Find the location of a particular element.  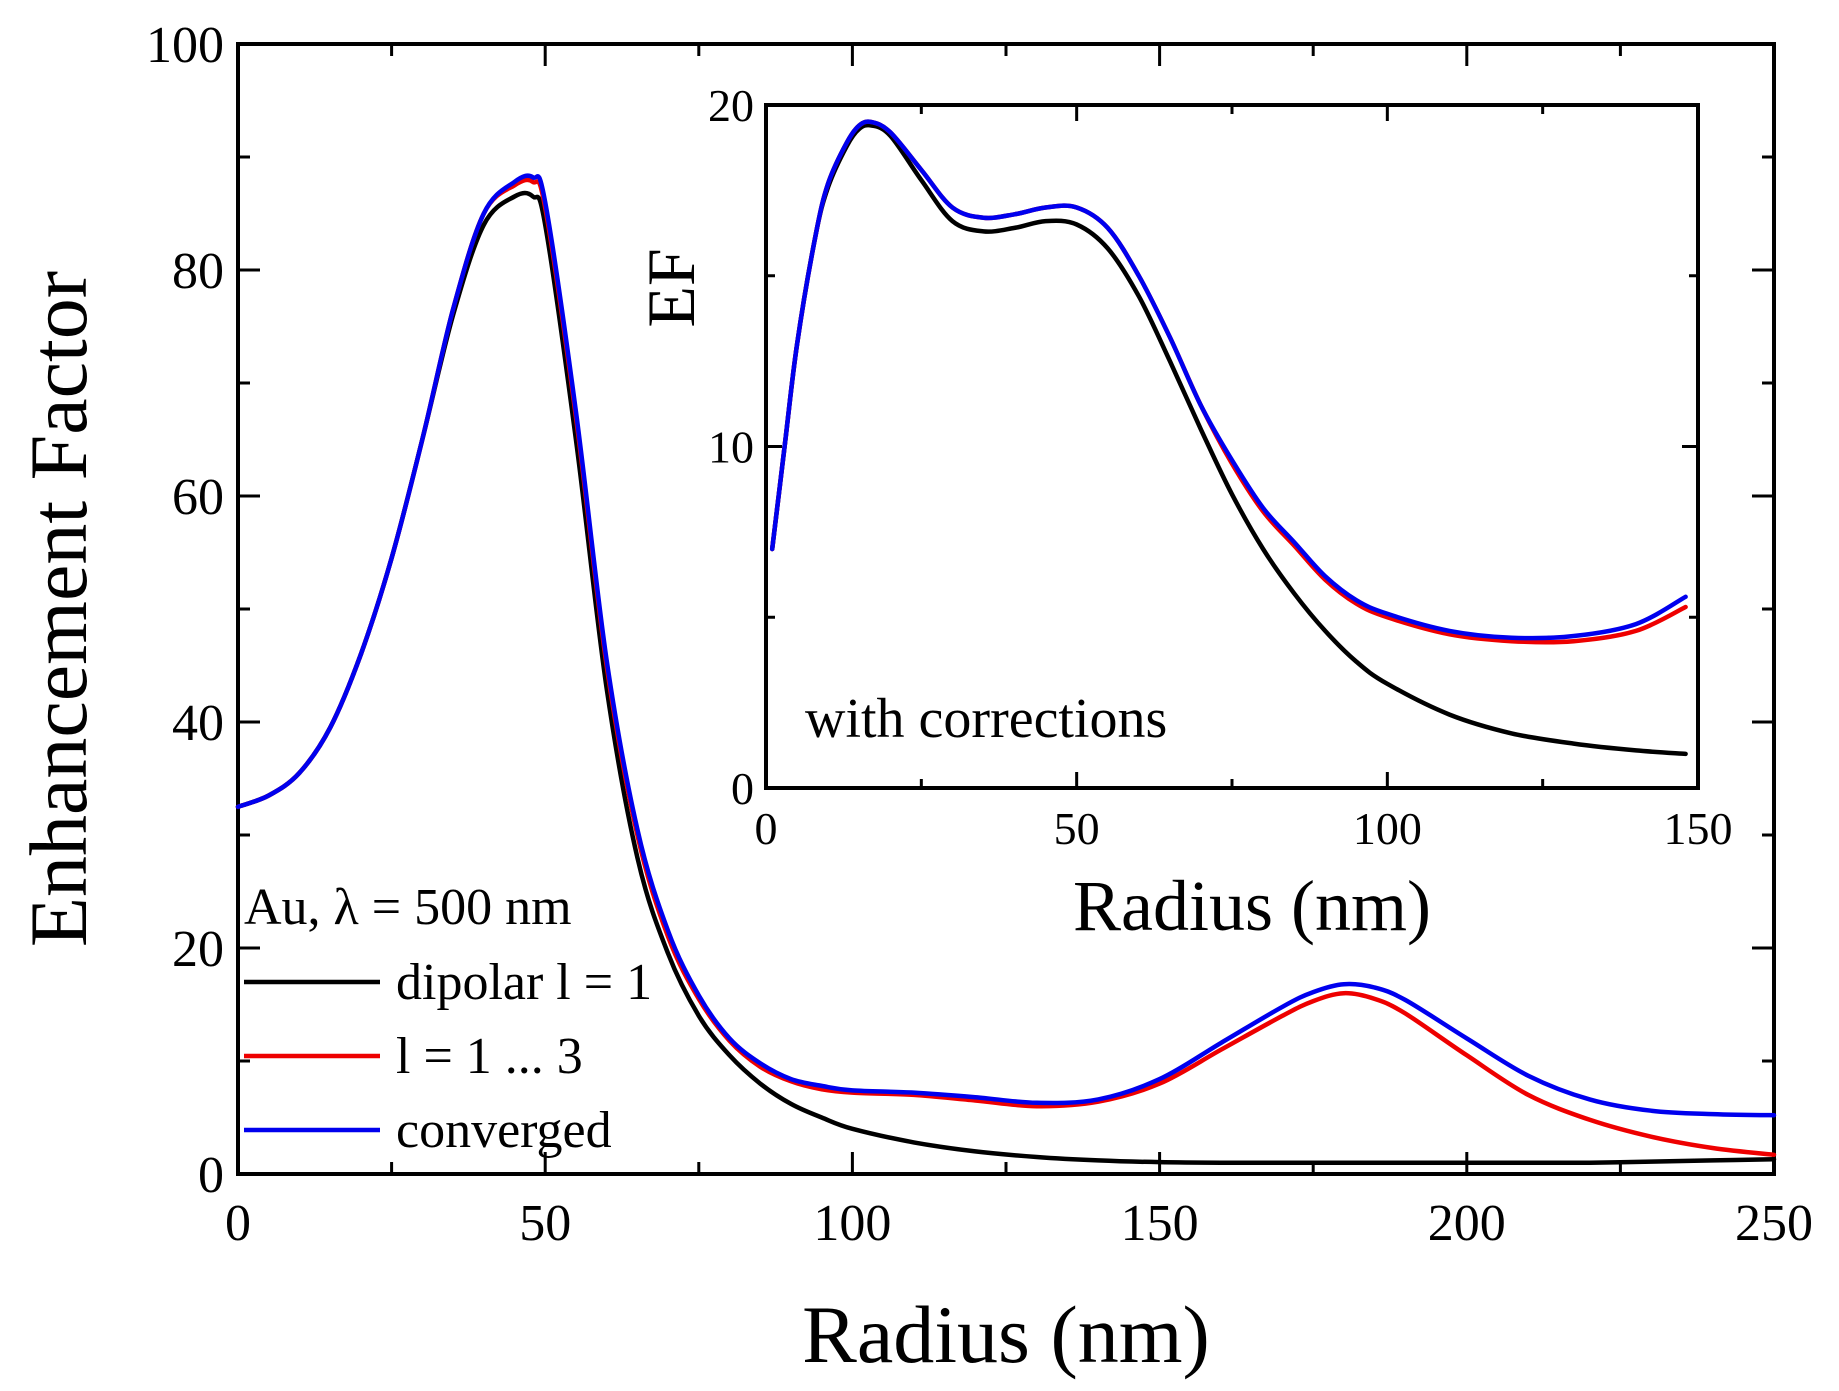

main-y-tick-label: 100 is located at coordinates (185, 45).